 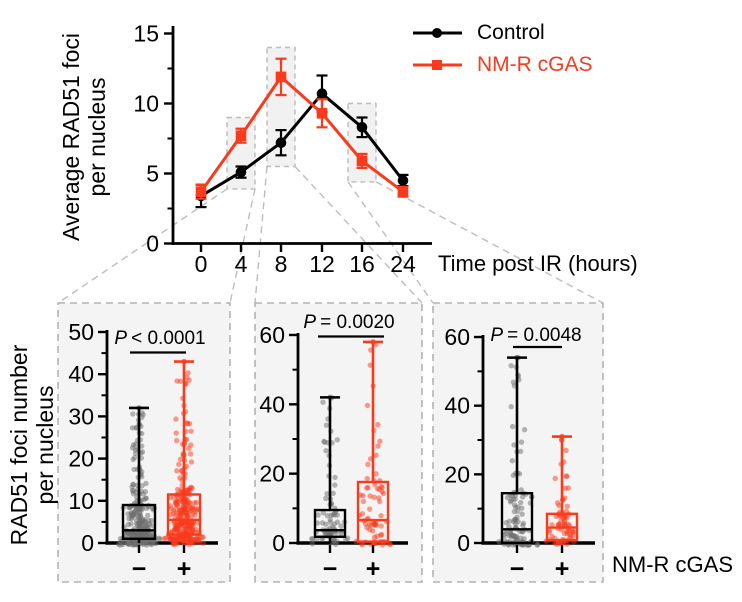 I want to click on y-tick-label: 15, so click(x=146, y=34).